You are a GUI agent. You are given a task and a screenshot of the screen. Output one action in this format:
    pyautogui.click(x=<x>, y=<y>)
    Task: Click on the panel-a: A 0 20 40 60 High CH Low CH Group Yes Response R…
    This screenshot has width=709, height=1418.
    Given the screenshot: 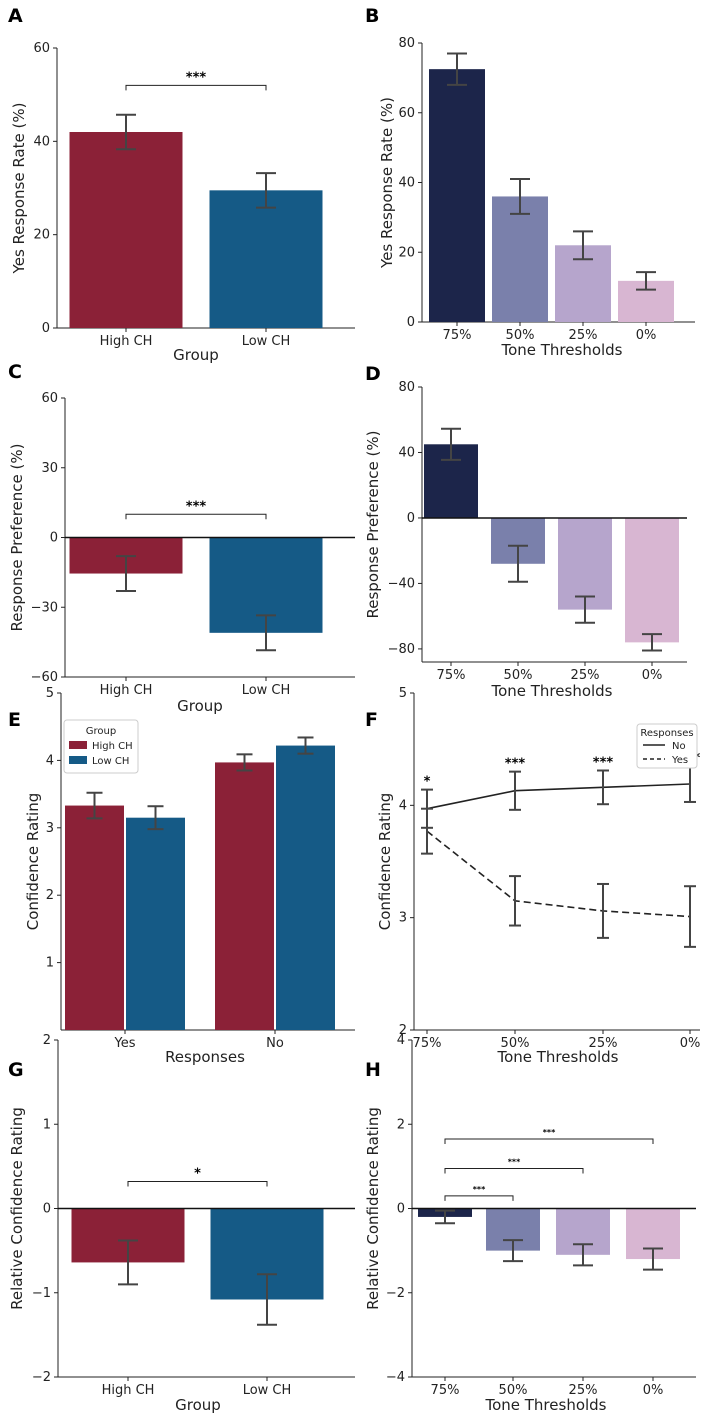 What is the action you would take?
    pyautogui.click(x=181, y=184)
    